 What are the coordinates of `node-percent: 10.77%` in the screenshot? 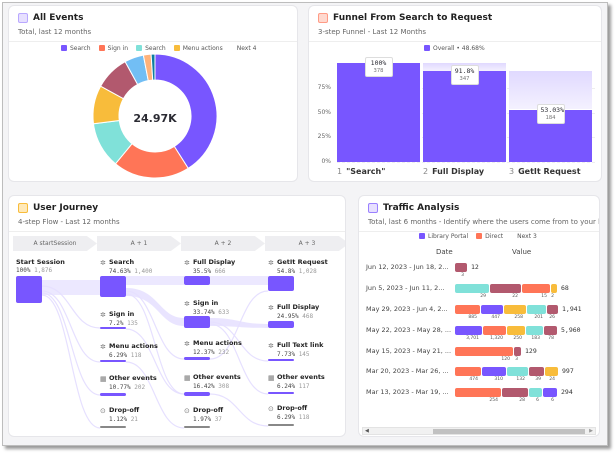 It's located at (122, 387).